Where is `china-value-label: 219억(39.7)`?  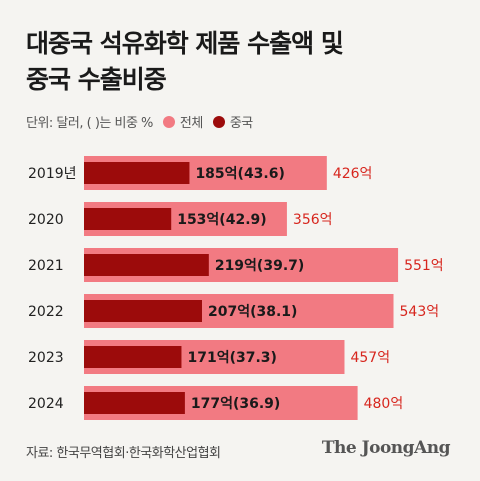 china-value-label: 219억(39.7) is located at coordinates (259, 266).